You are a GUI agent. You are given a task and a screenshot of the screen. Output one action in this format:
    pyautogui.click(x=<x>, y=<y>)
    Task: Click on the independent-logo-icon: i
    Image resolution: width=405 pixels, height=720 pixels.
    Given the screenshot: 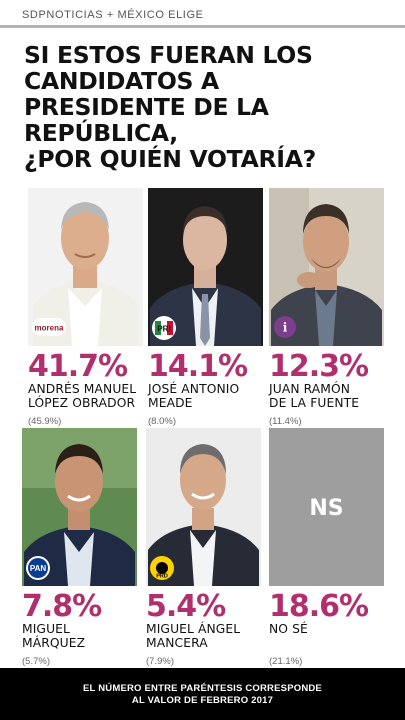 What is the action you would take?
    pyautogui.click(x=285, y=327)
    